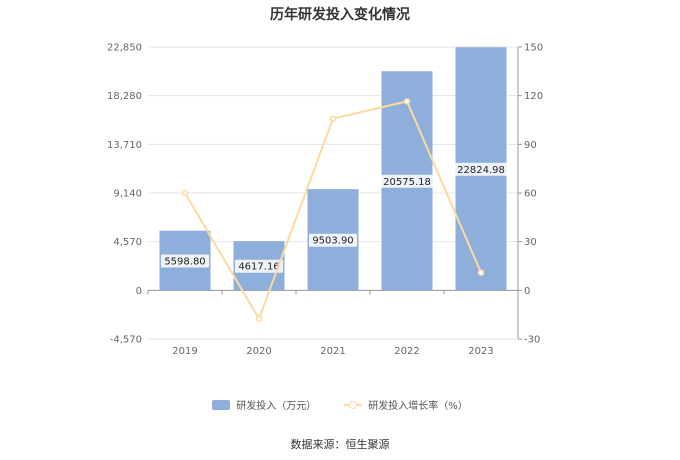 Image resolution: width=680 pixels, height=460 pixels. I want to click on legend: 研发投入（万元） 研发投入增长率（%）, so click(340, 404).